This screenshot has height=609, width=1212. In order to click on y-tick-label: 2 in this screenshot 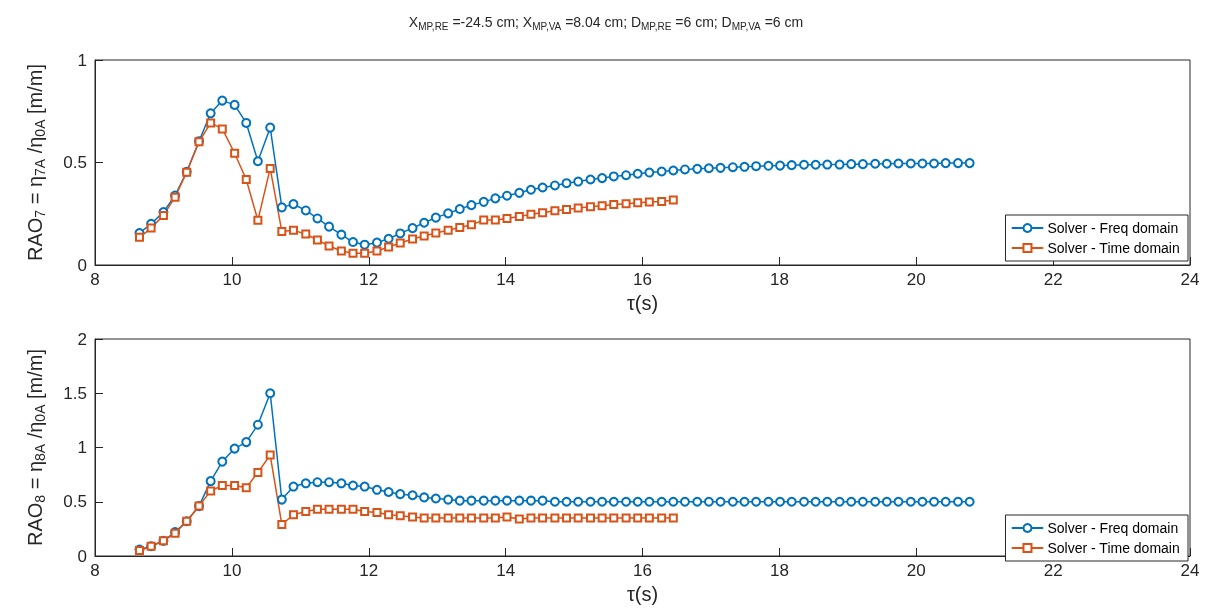, I will do `click(82, 339)`.